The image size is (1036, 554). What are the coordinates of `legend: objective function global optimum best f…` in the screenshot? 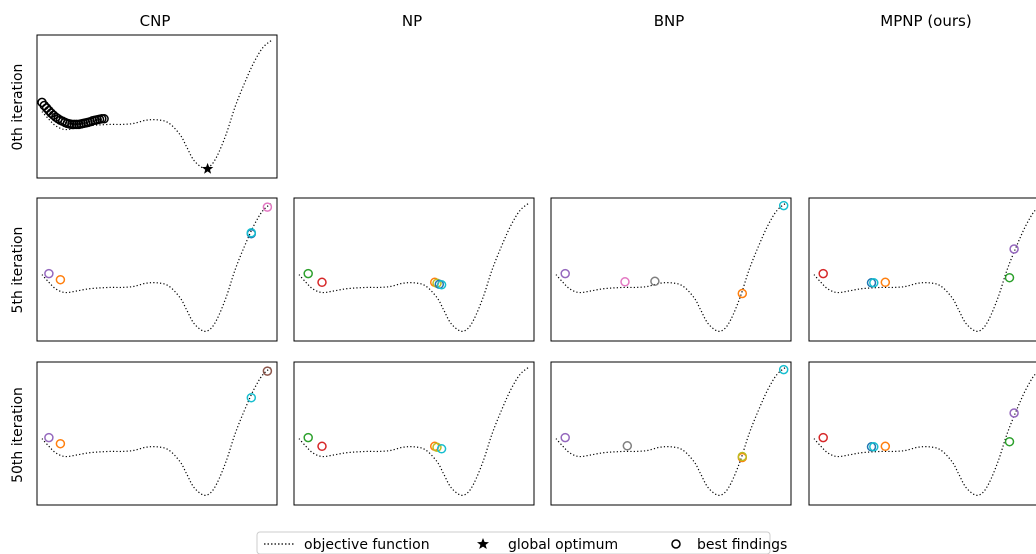 It's located at (521, 542).